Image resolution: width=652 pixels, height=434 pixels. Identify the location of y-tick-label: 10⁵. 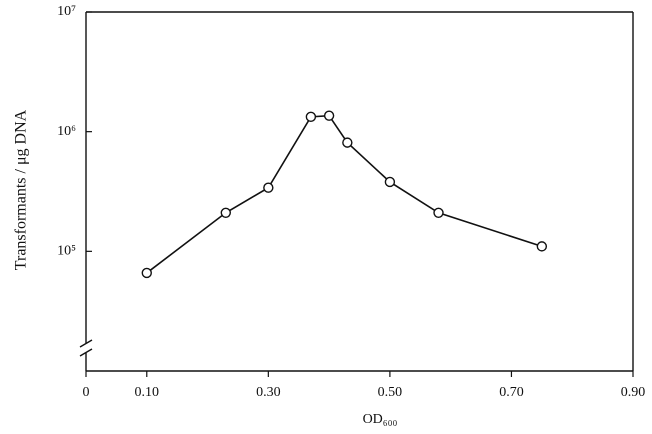
(66, 251).